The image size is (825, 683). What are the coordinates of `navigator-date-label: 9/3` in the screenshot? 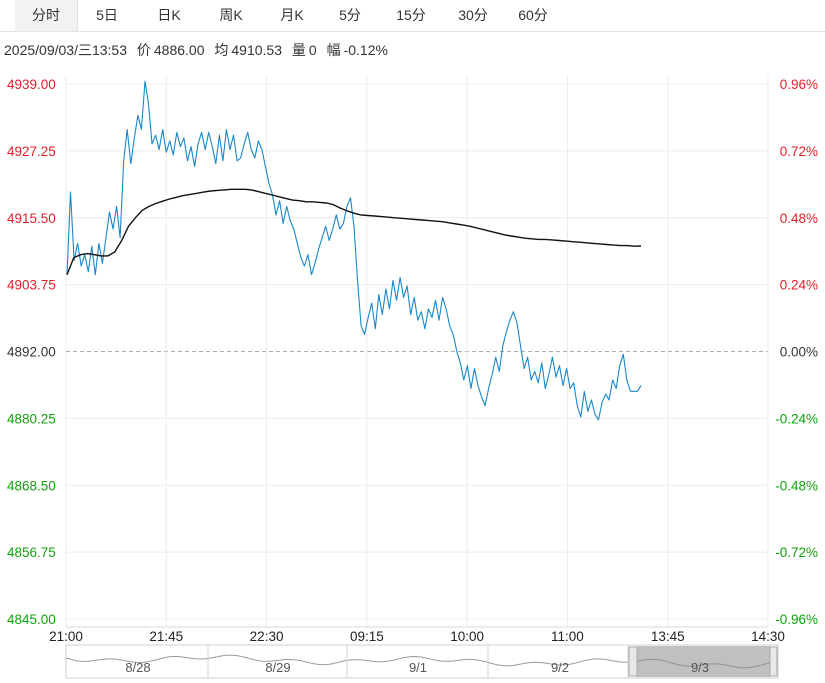 It's located at (700, 667).